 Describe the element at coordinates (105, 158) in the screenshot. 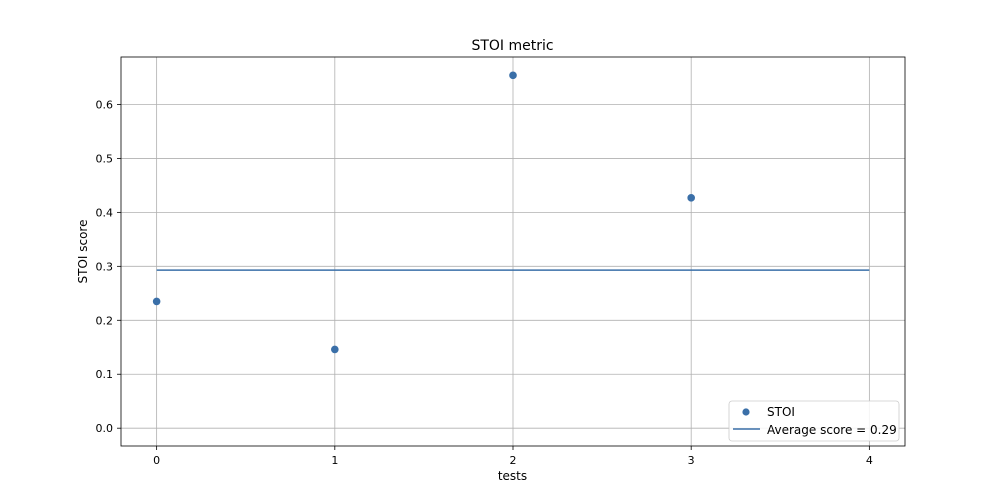

I see `y-tick-label: 0.5` at that location.